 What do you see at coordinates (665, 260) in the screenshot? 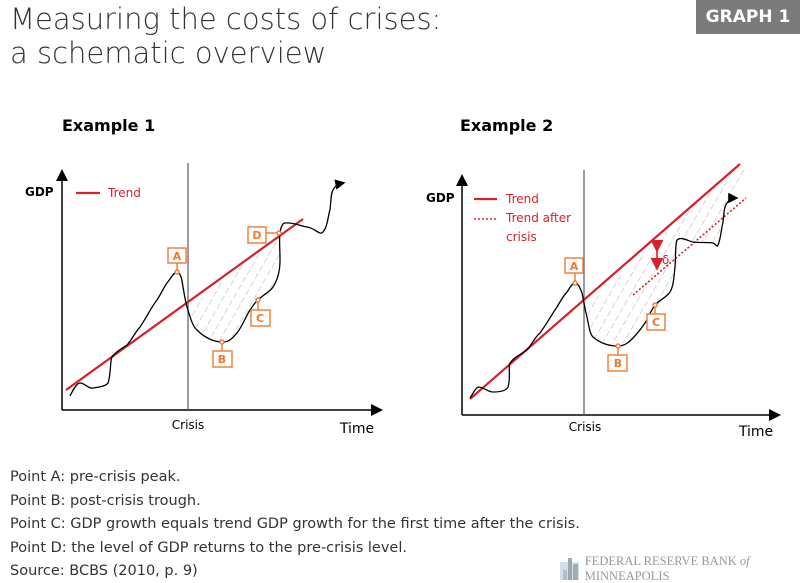
I see `delta-label: δ` at bounding box center [665, 260].